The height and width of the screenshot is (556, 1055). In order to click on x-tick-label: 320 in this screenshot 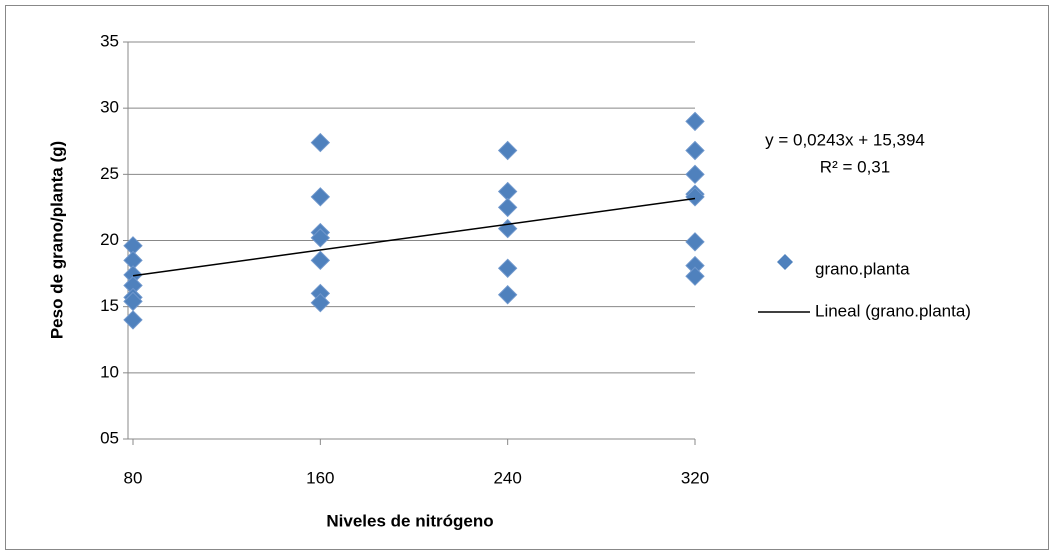, I will do `click(695, 477)`.